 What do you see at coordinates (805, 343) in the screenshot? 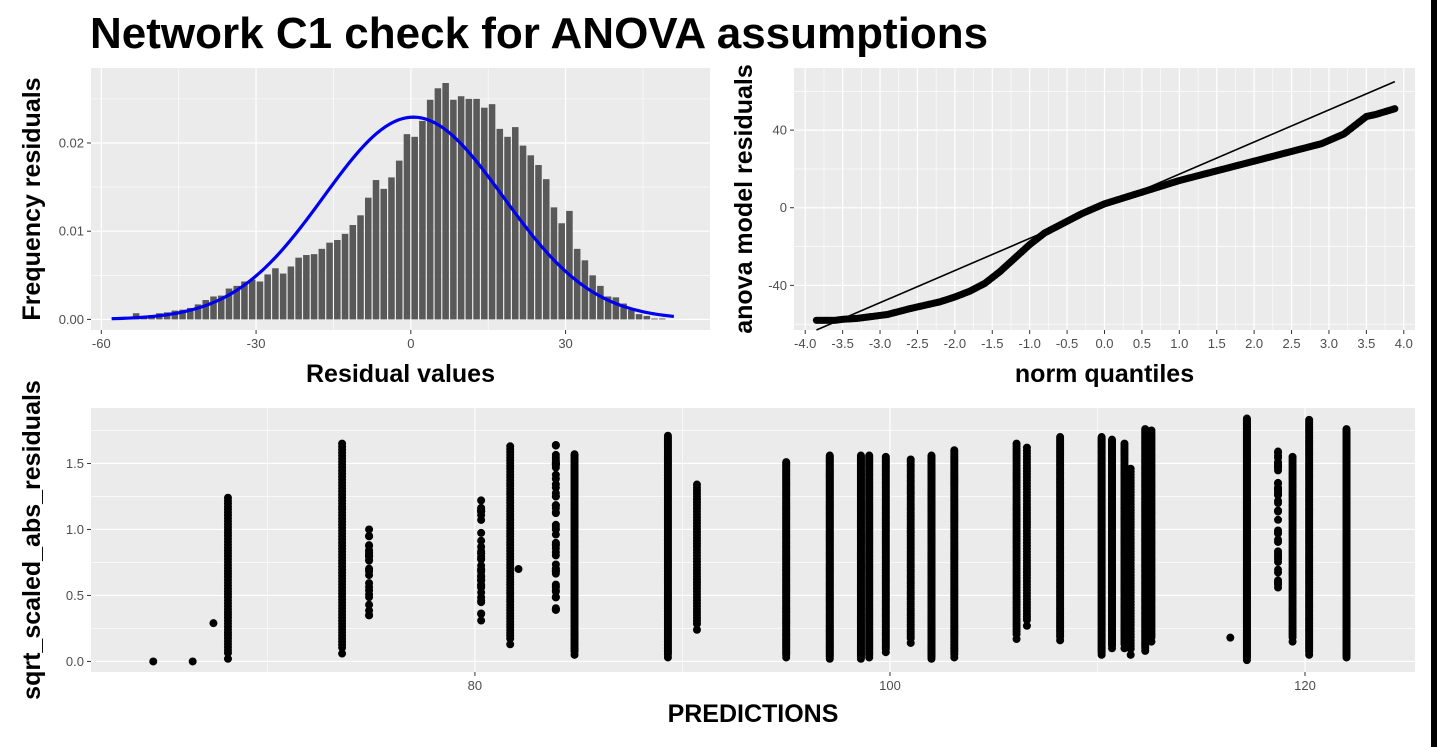
I see `x-tick-label: -4.0` at bounding box center [805, 343].